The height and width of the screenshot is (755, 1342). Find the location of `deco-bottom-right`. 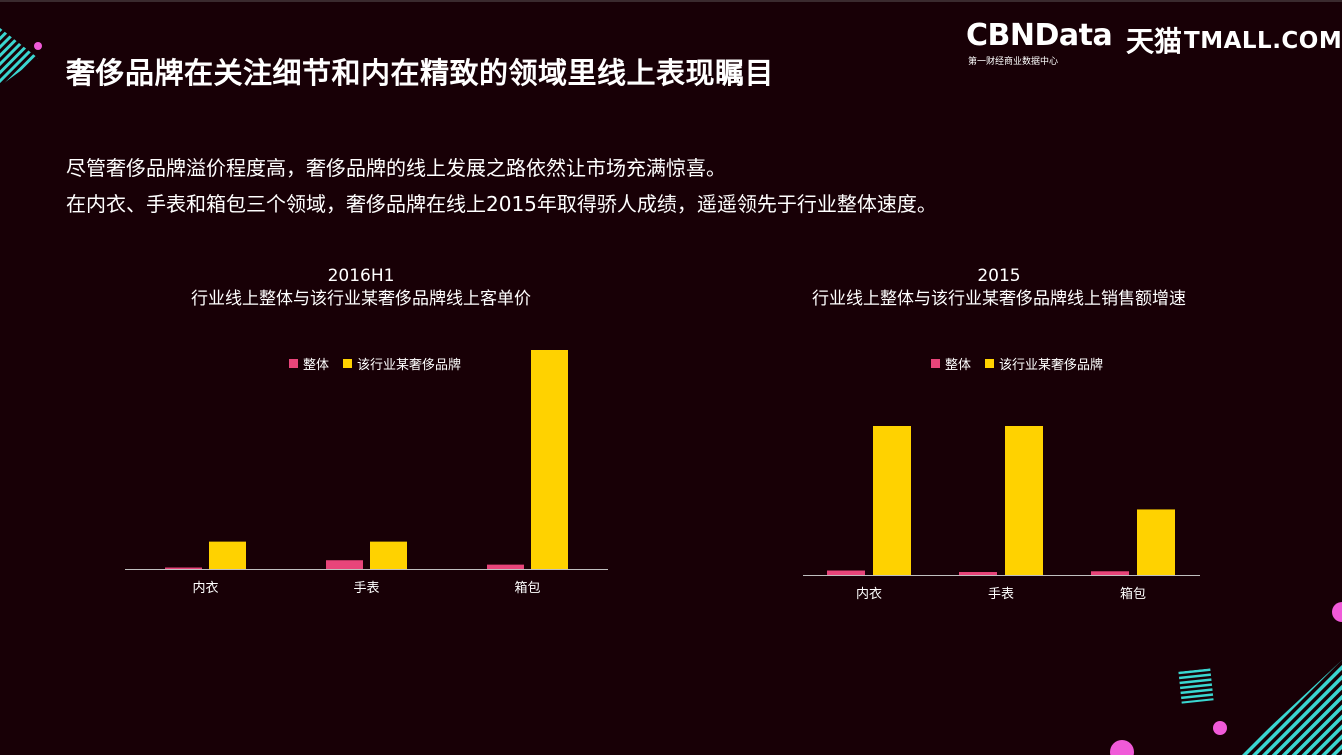

deco-bottom-right is located at coordinates (1226, 678).